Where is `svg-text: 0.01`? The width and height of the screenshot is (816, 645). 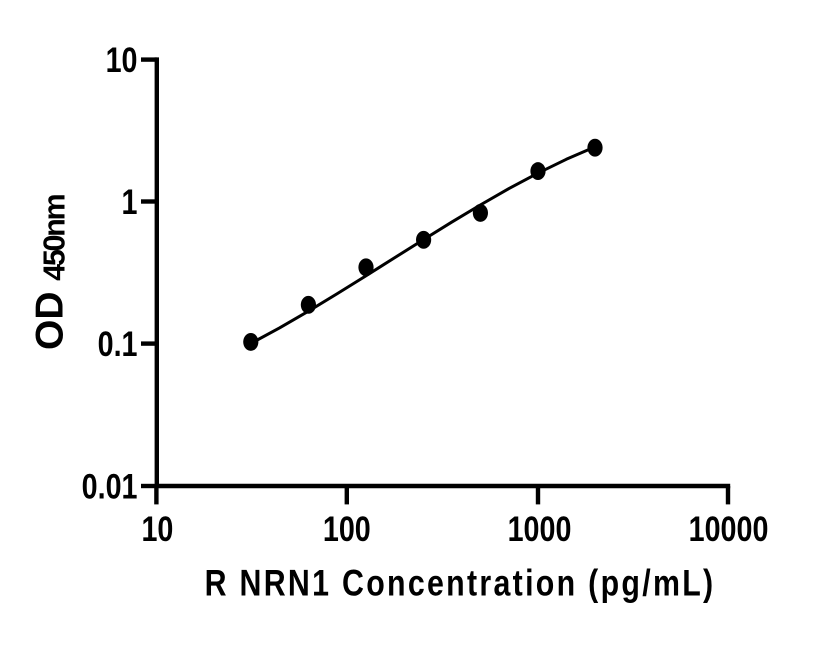 svg-text: 0.01 is located at coordinates (110, 486).